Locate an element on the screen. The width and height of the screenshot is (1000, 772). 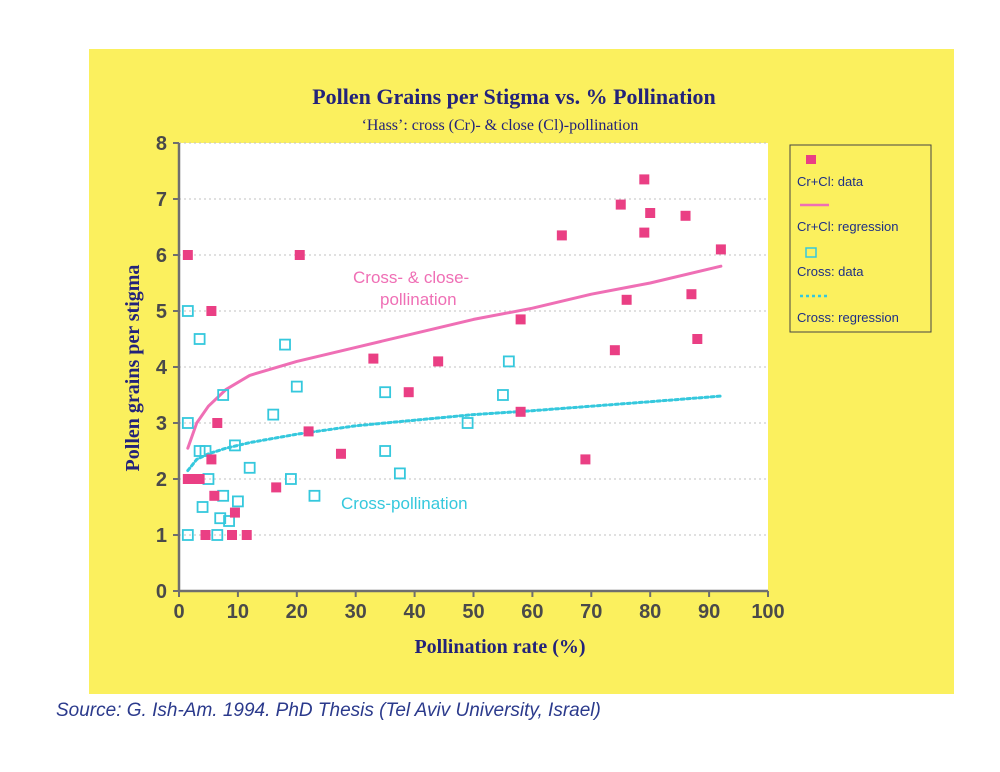
legend-cross-regression-label: Cross: regression is located at coordinates (848, 317).